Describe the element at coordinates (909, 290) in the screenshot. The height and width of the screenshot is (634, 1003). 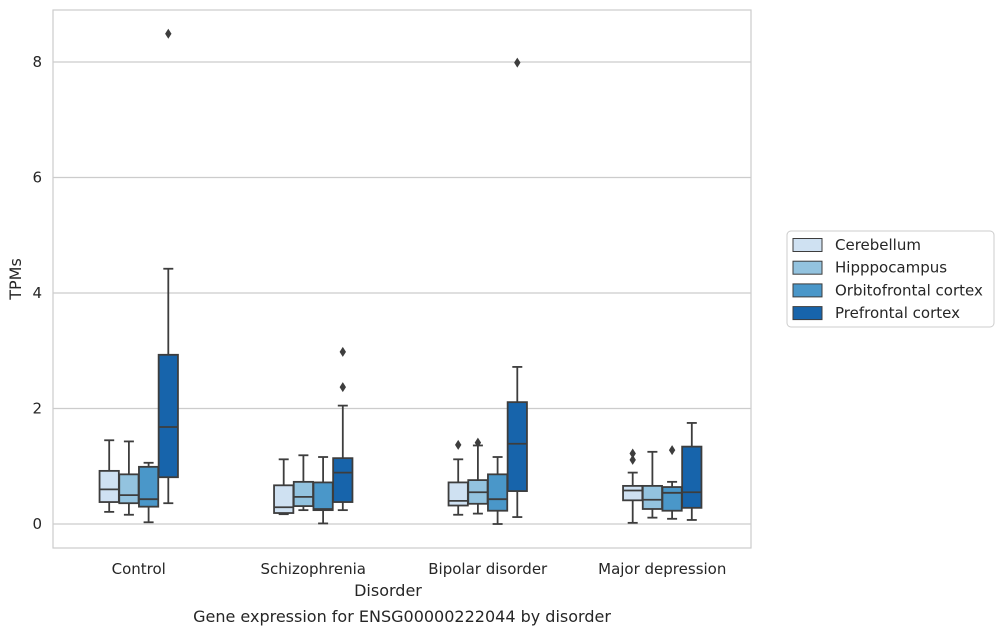
I see `legend-label: Orbitofrontal cortex` at that location.